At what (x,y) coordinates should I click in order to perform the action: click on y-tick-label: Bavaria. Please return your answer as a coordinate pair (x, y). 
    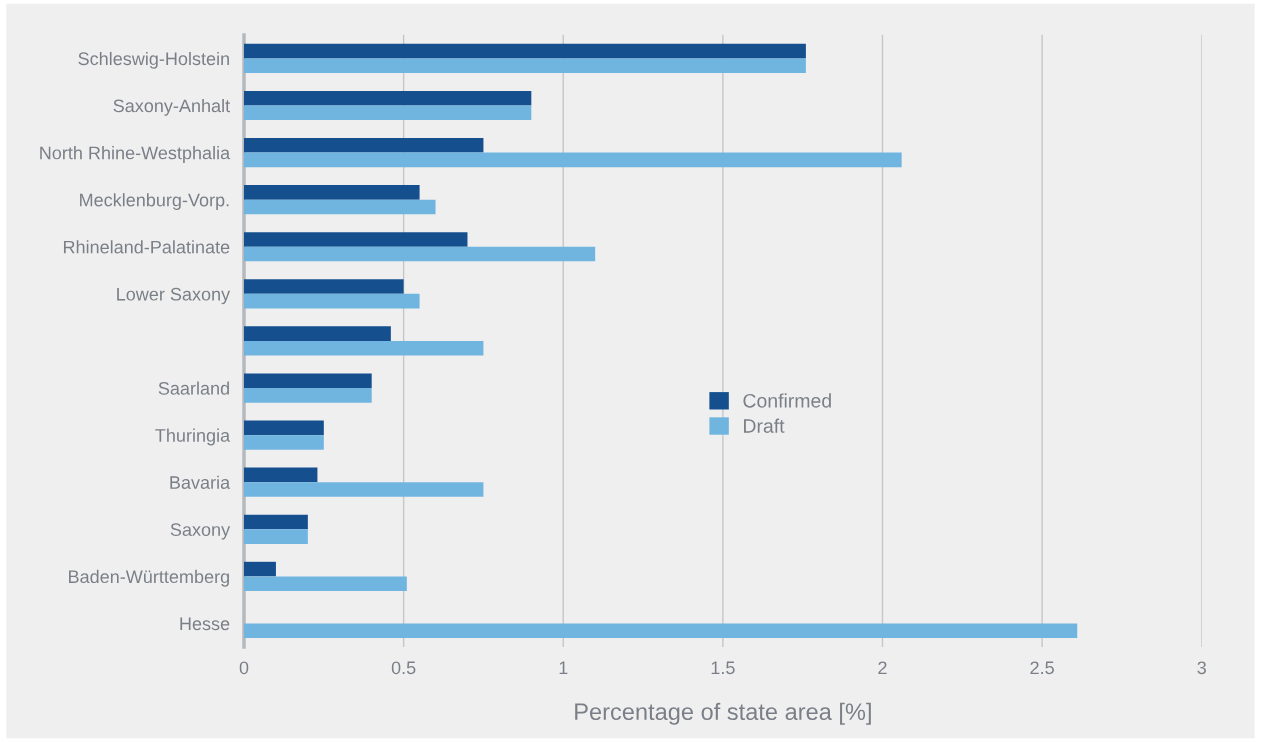
    Looking at the image, I should click on (200, 482).